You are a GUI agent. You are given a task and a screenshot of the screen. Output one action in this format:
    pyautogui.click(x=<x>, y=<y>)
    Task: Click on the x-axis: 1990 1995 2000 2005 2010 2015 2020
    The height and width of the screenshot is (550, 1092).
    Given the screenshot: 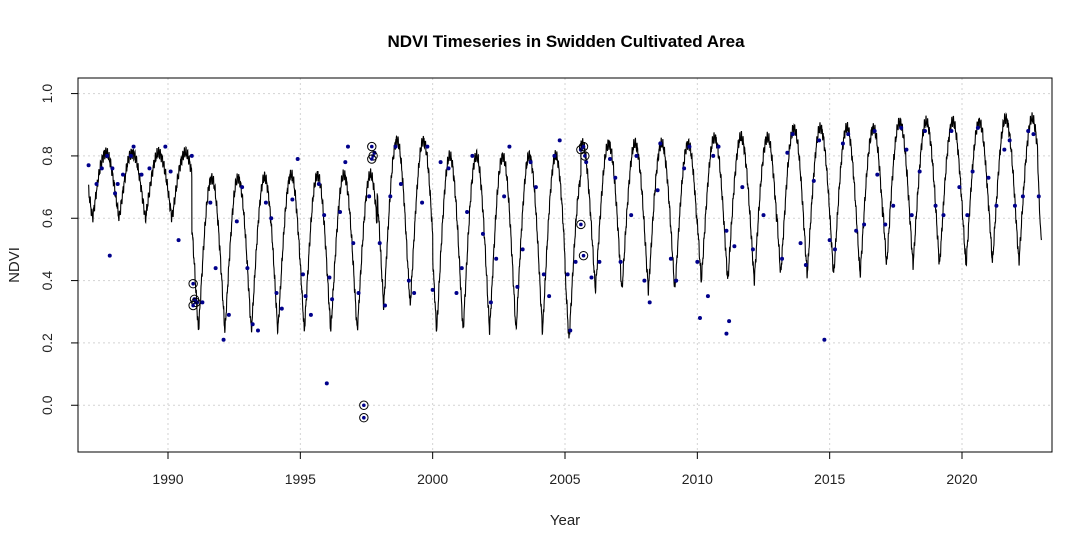 What is the action you would take?
    pyautogui.click(x=565, y=469)
    